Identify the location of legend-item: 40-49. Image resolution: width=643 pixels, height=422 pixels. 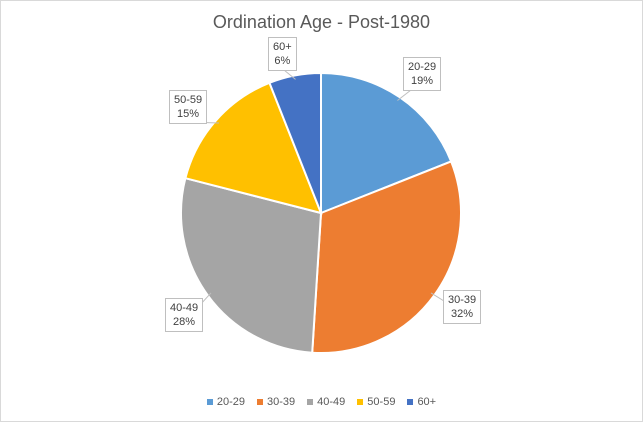
(326, 402).